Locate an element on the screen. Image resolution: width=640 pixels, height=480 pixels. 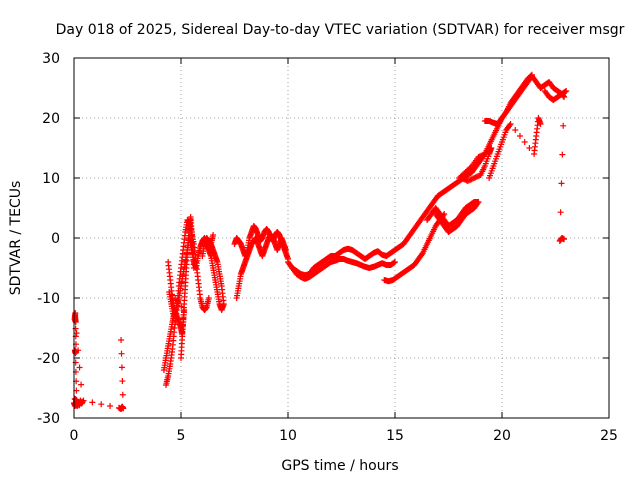
series-late-morning-loop is located at coordinates (213, 274).